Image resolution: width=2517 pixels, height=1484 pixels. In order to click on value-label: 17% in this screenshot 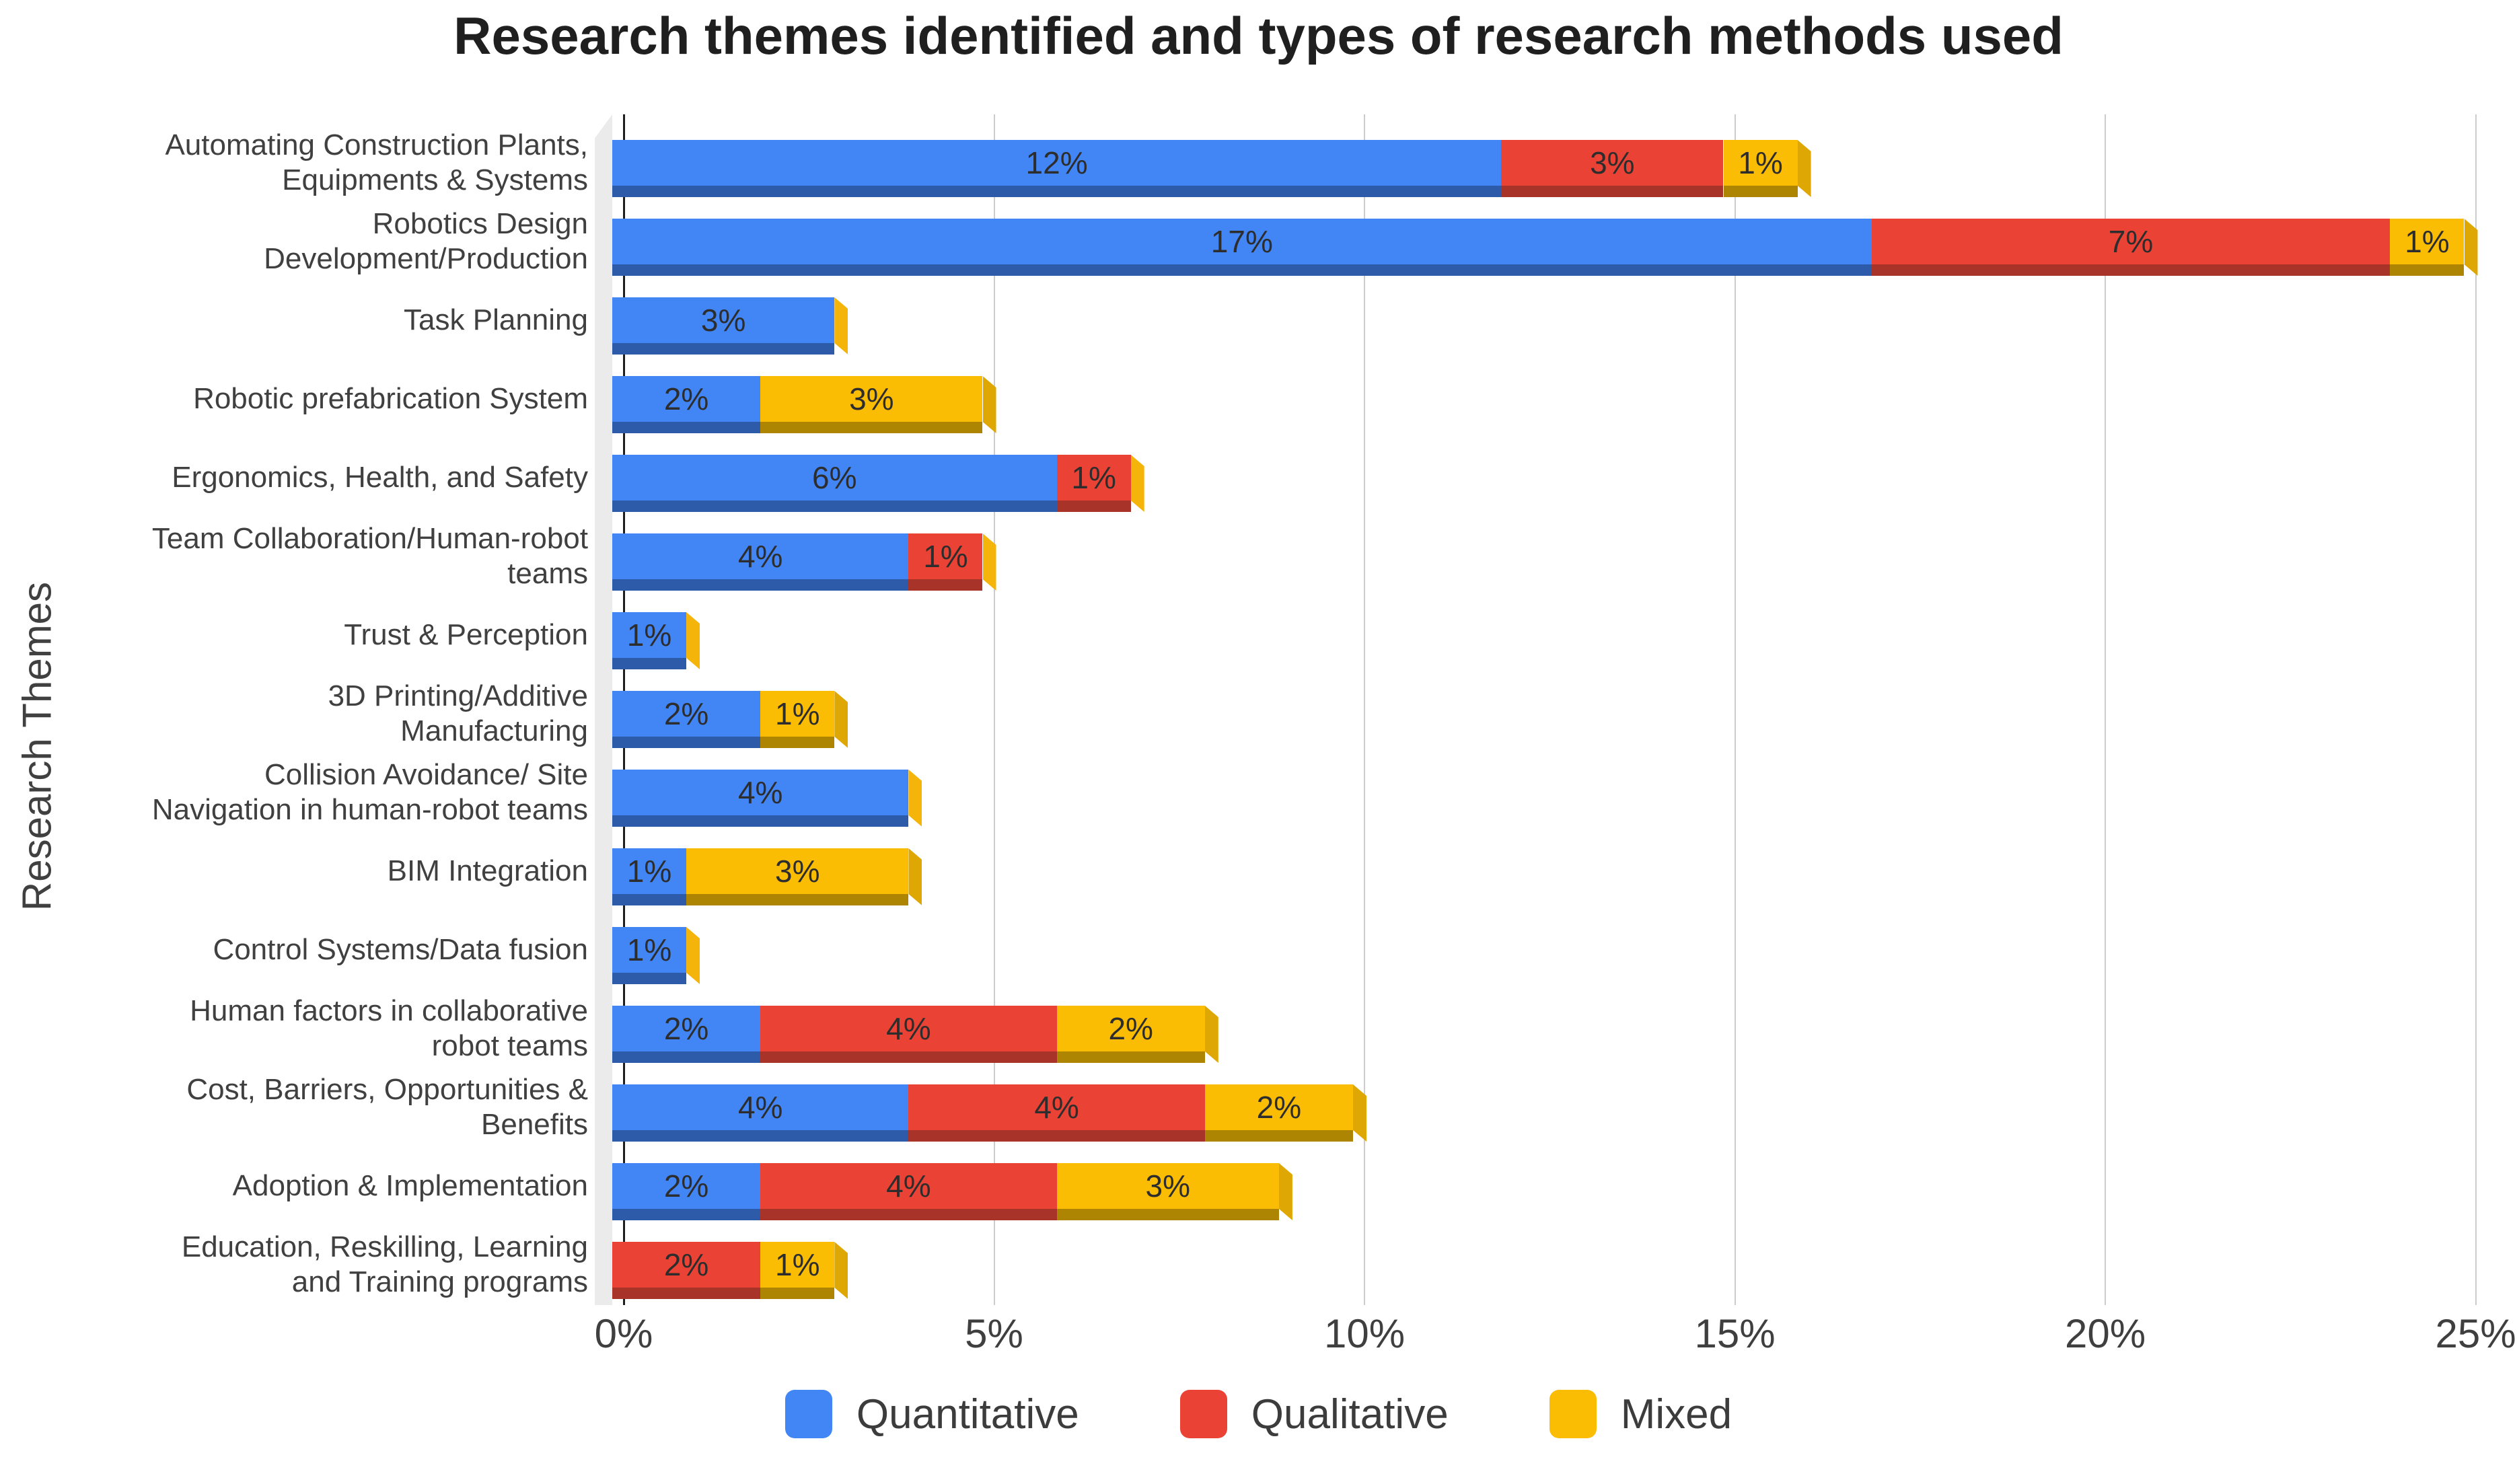, I will do `click(1241, 241)`.